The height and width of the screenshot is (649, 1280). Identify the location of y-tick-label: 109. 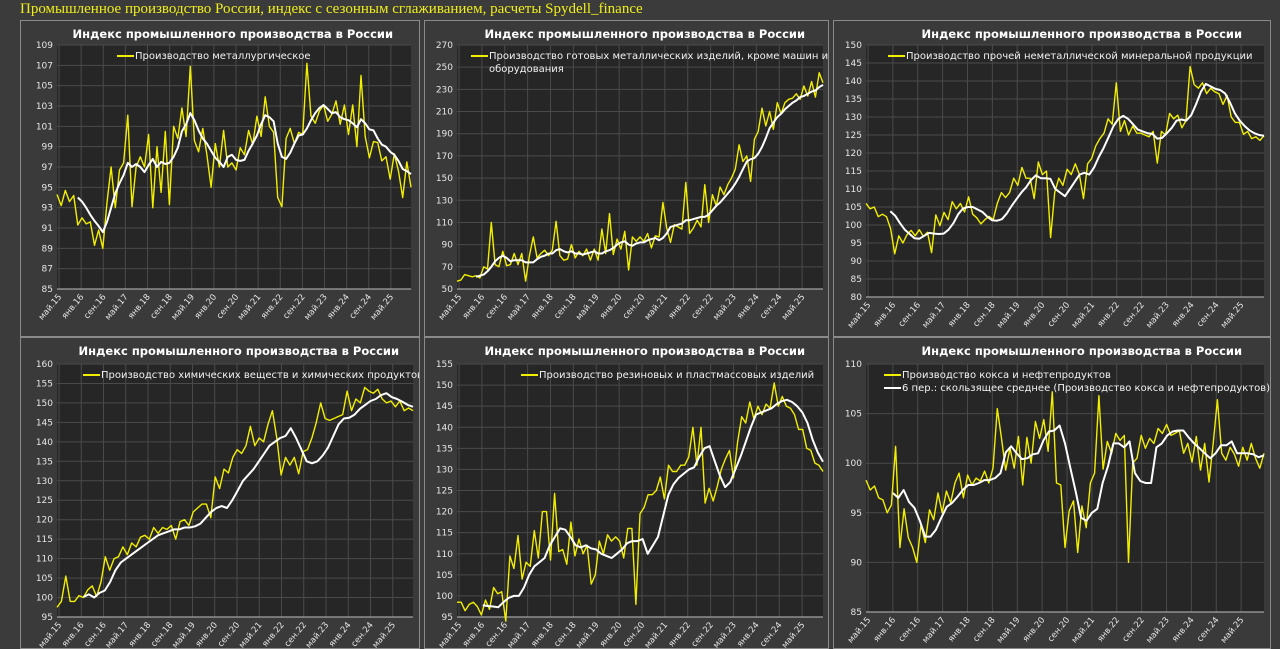
(44, 46).